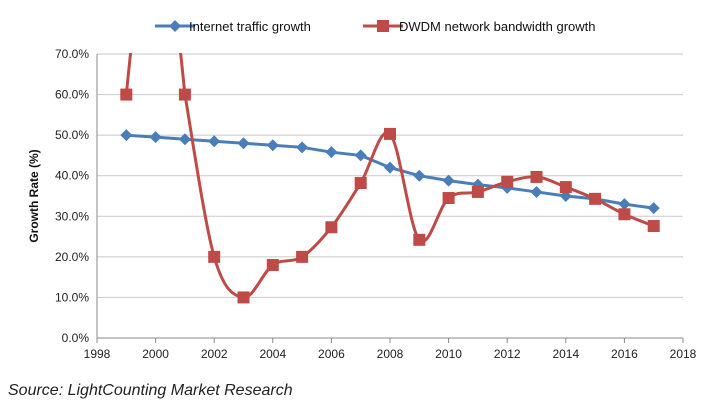 This screenshot has height=405, width=720. I want to click on y-tick-label: 50.0%, so click(72, 135).